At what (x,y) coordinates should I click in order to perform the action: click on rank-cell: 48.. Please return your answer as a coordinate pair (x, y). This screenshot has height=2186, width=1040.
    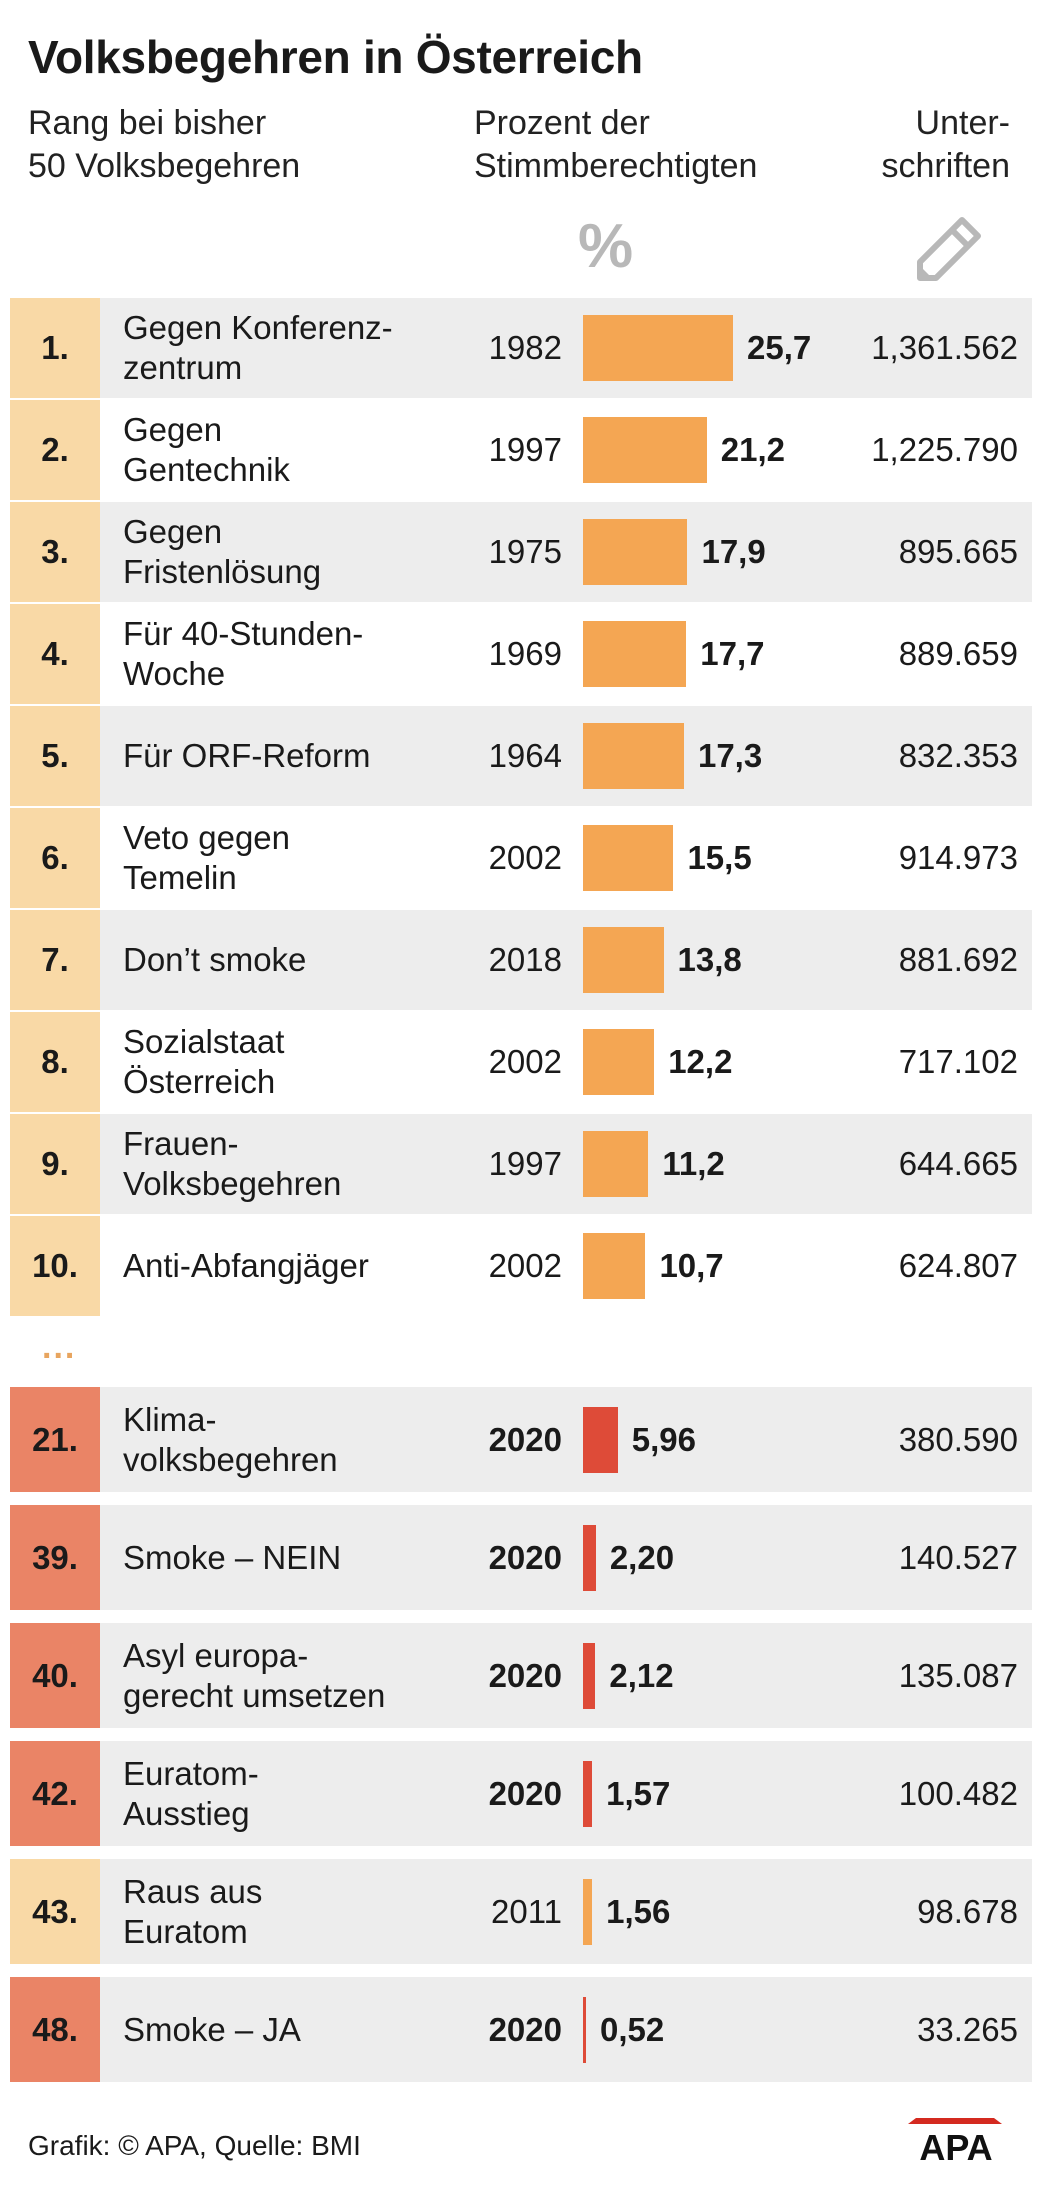
    Looking at the image, I should click on (55, 2029).